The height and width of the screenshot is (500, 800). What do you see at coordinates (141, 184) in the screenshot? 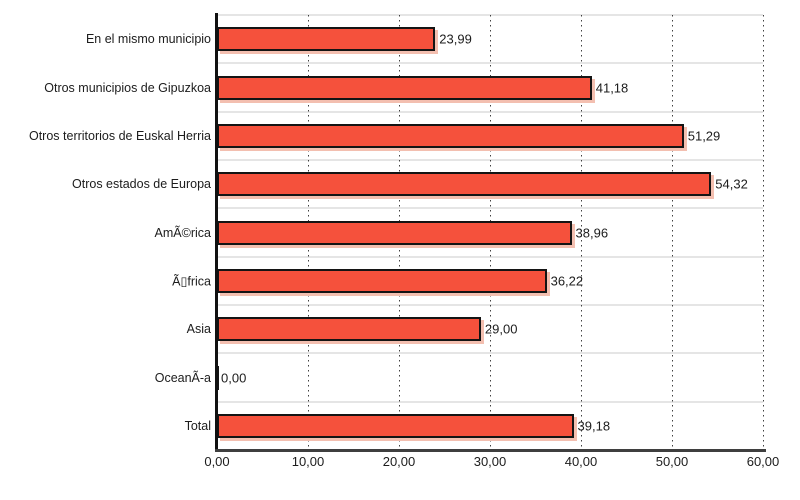
I see `category-label: Otros estados de Europa` at bounding box center [141, 184].